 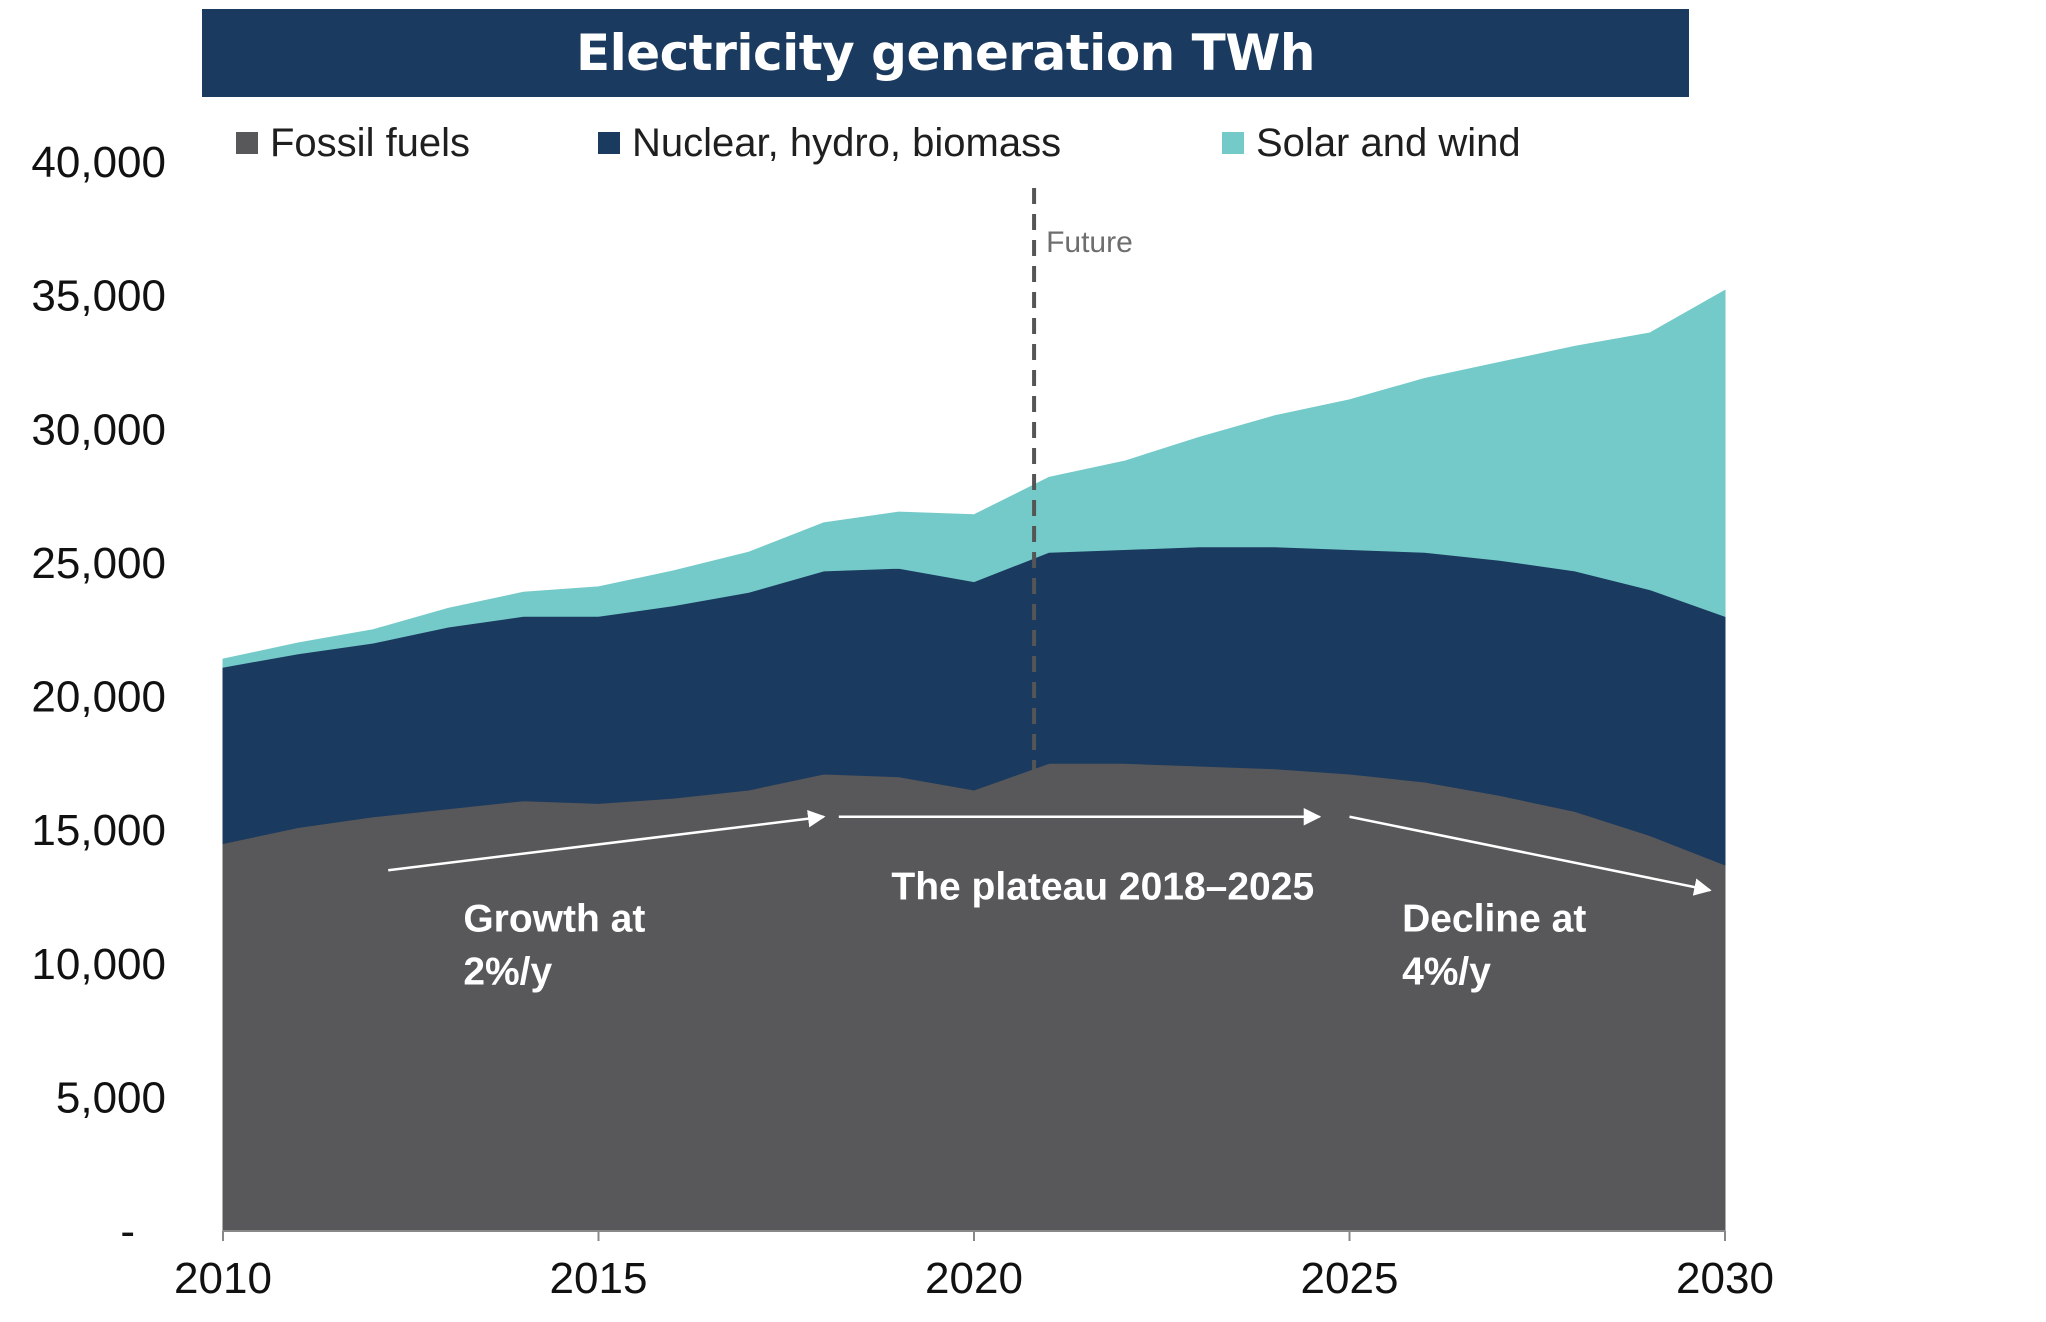 I want to click on y-tick-label: 30,000, so click(x=98, y=429).